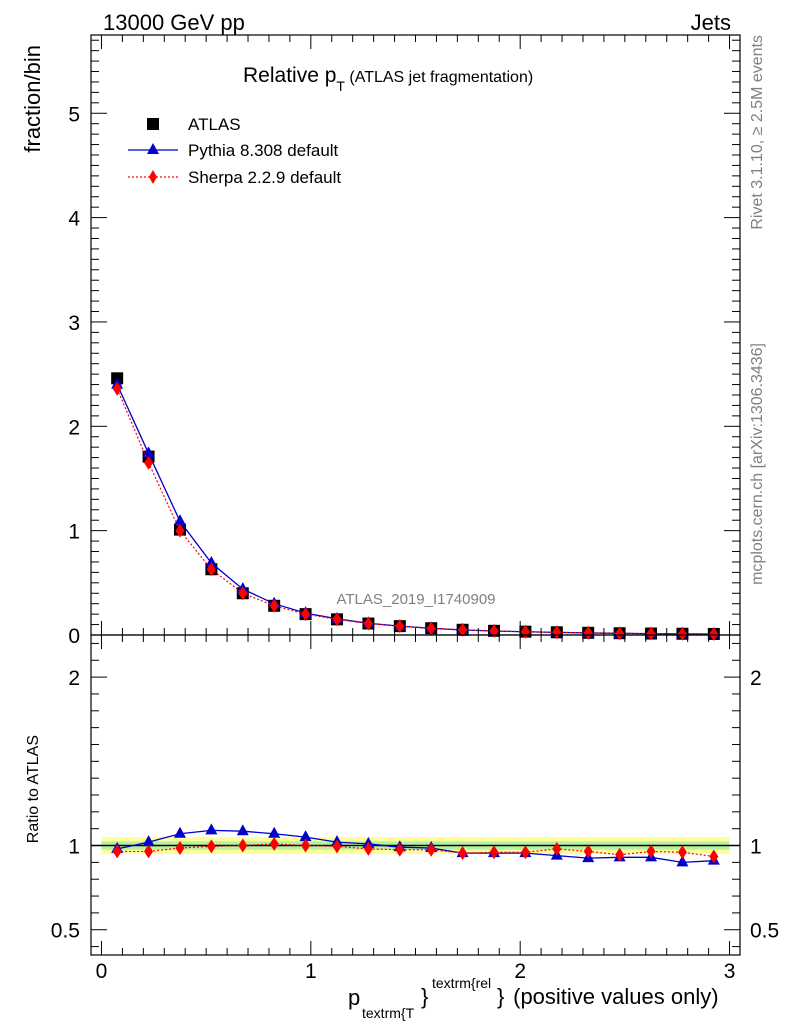 This screenshot has width=786, height=1024. What do you see at coordinates (74, 636) in the screenshot?
I see `y-tick-label: 0` at bounding box center [74, 636].